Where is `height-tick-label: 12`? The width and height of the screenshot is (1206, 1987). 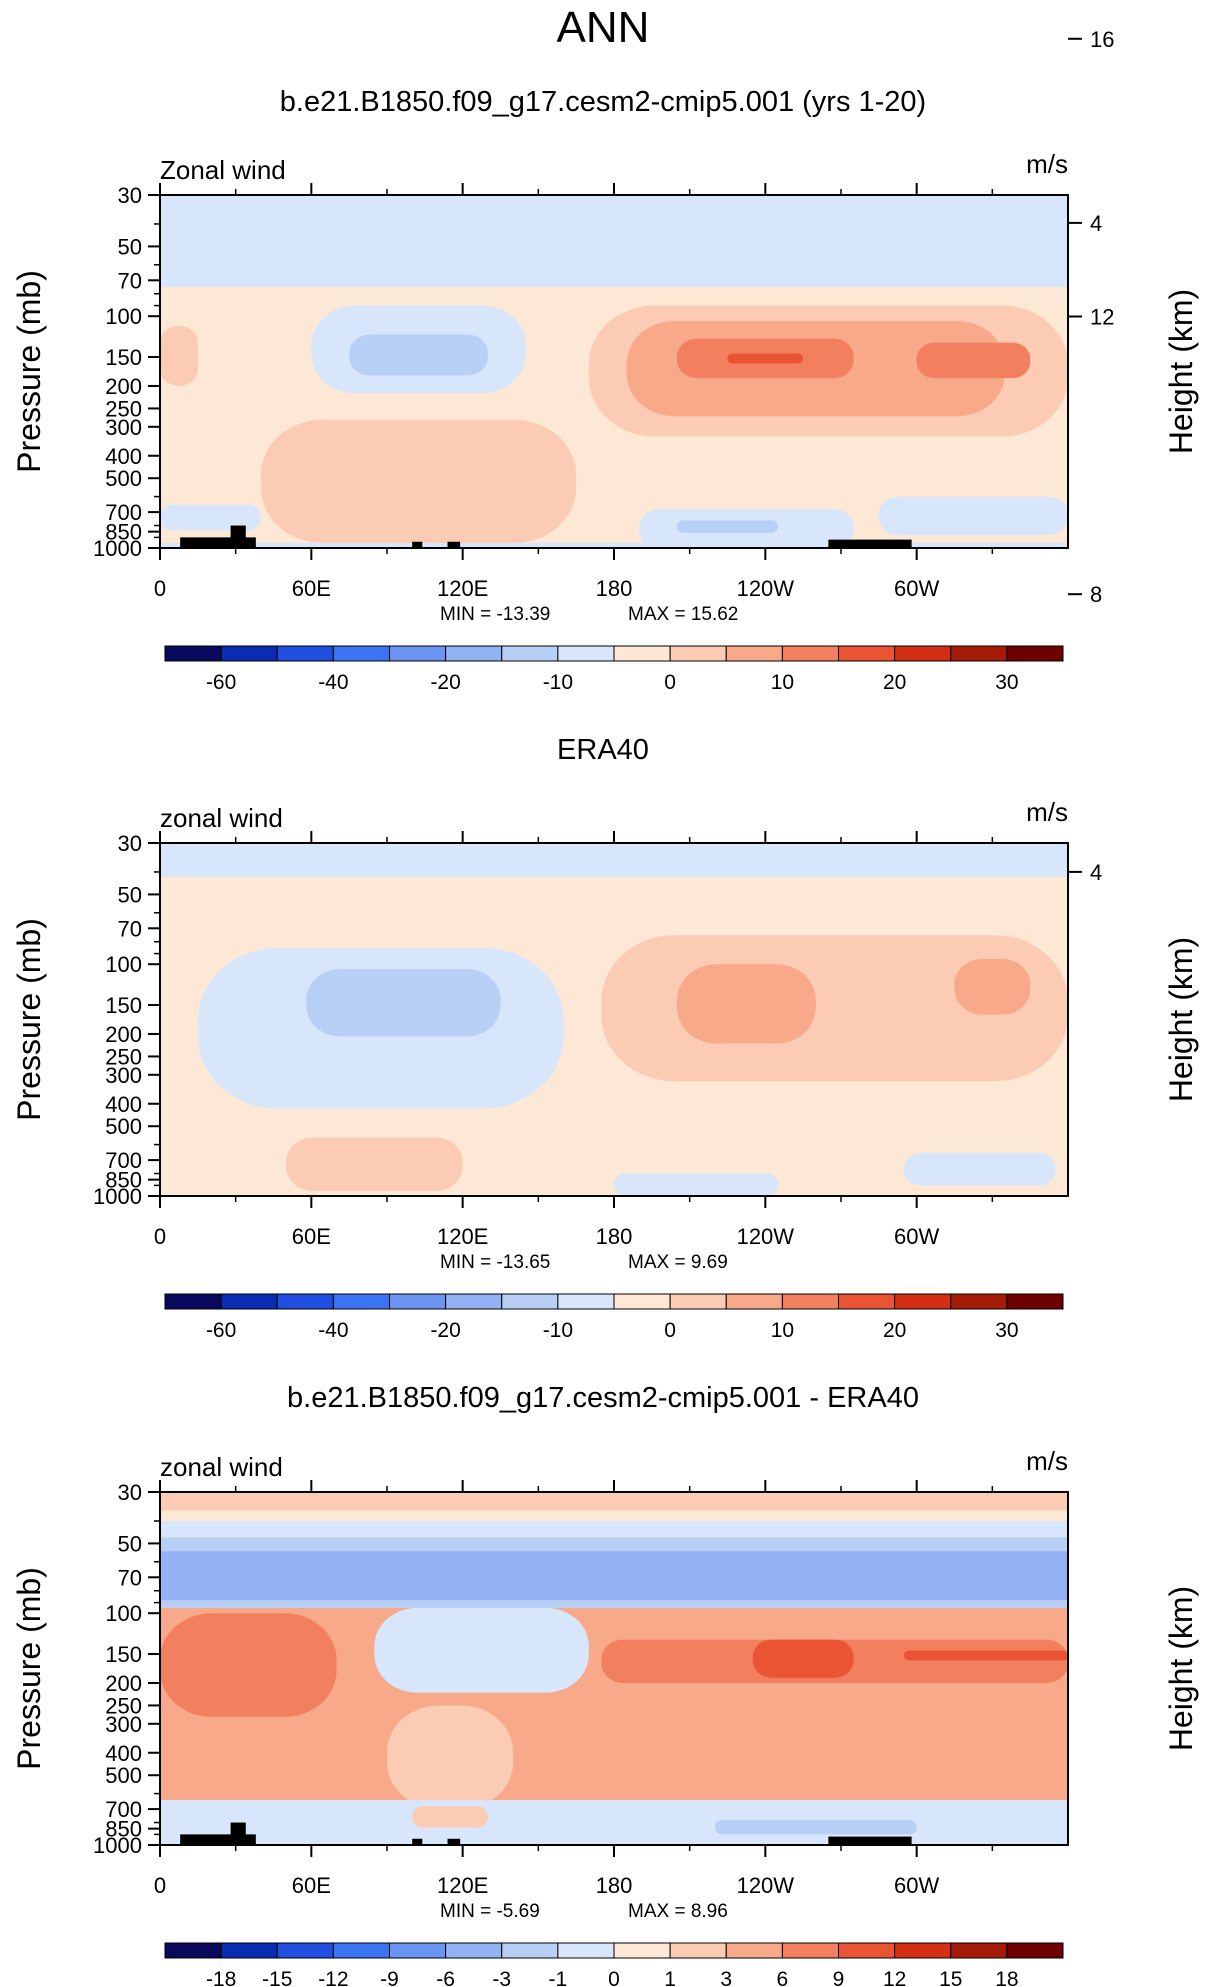
height-tick-label: 12 is located at coordinates (1102, 316).